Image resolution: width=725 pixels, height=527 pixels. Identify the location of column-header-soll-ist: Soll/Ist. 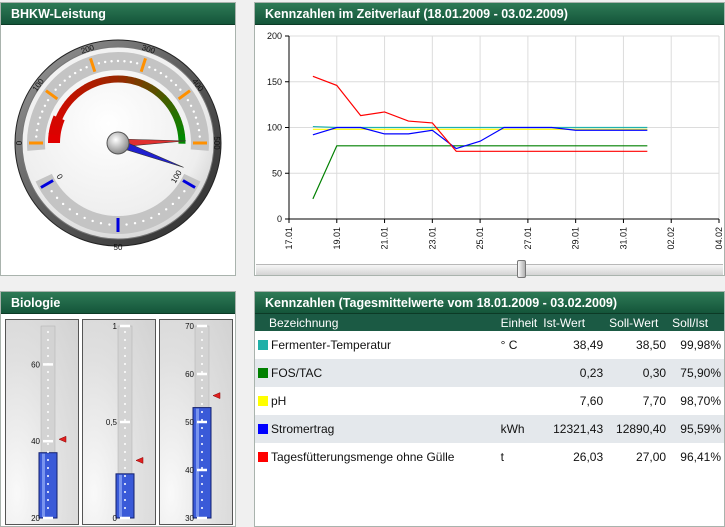
(696, 322).